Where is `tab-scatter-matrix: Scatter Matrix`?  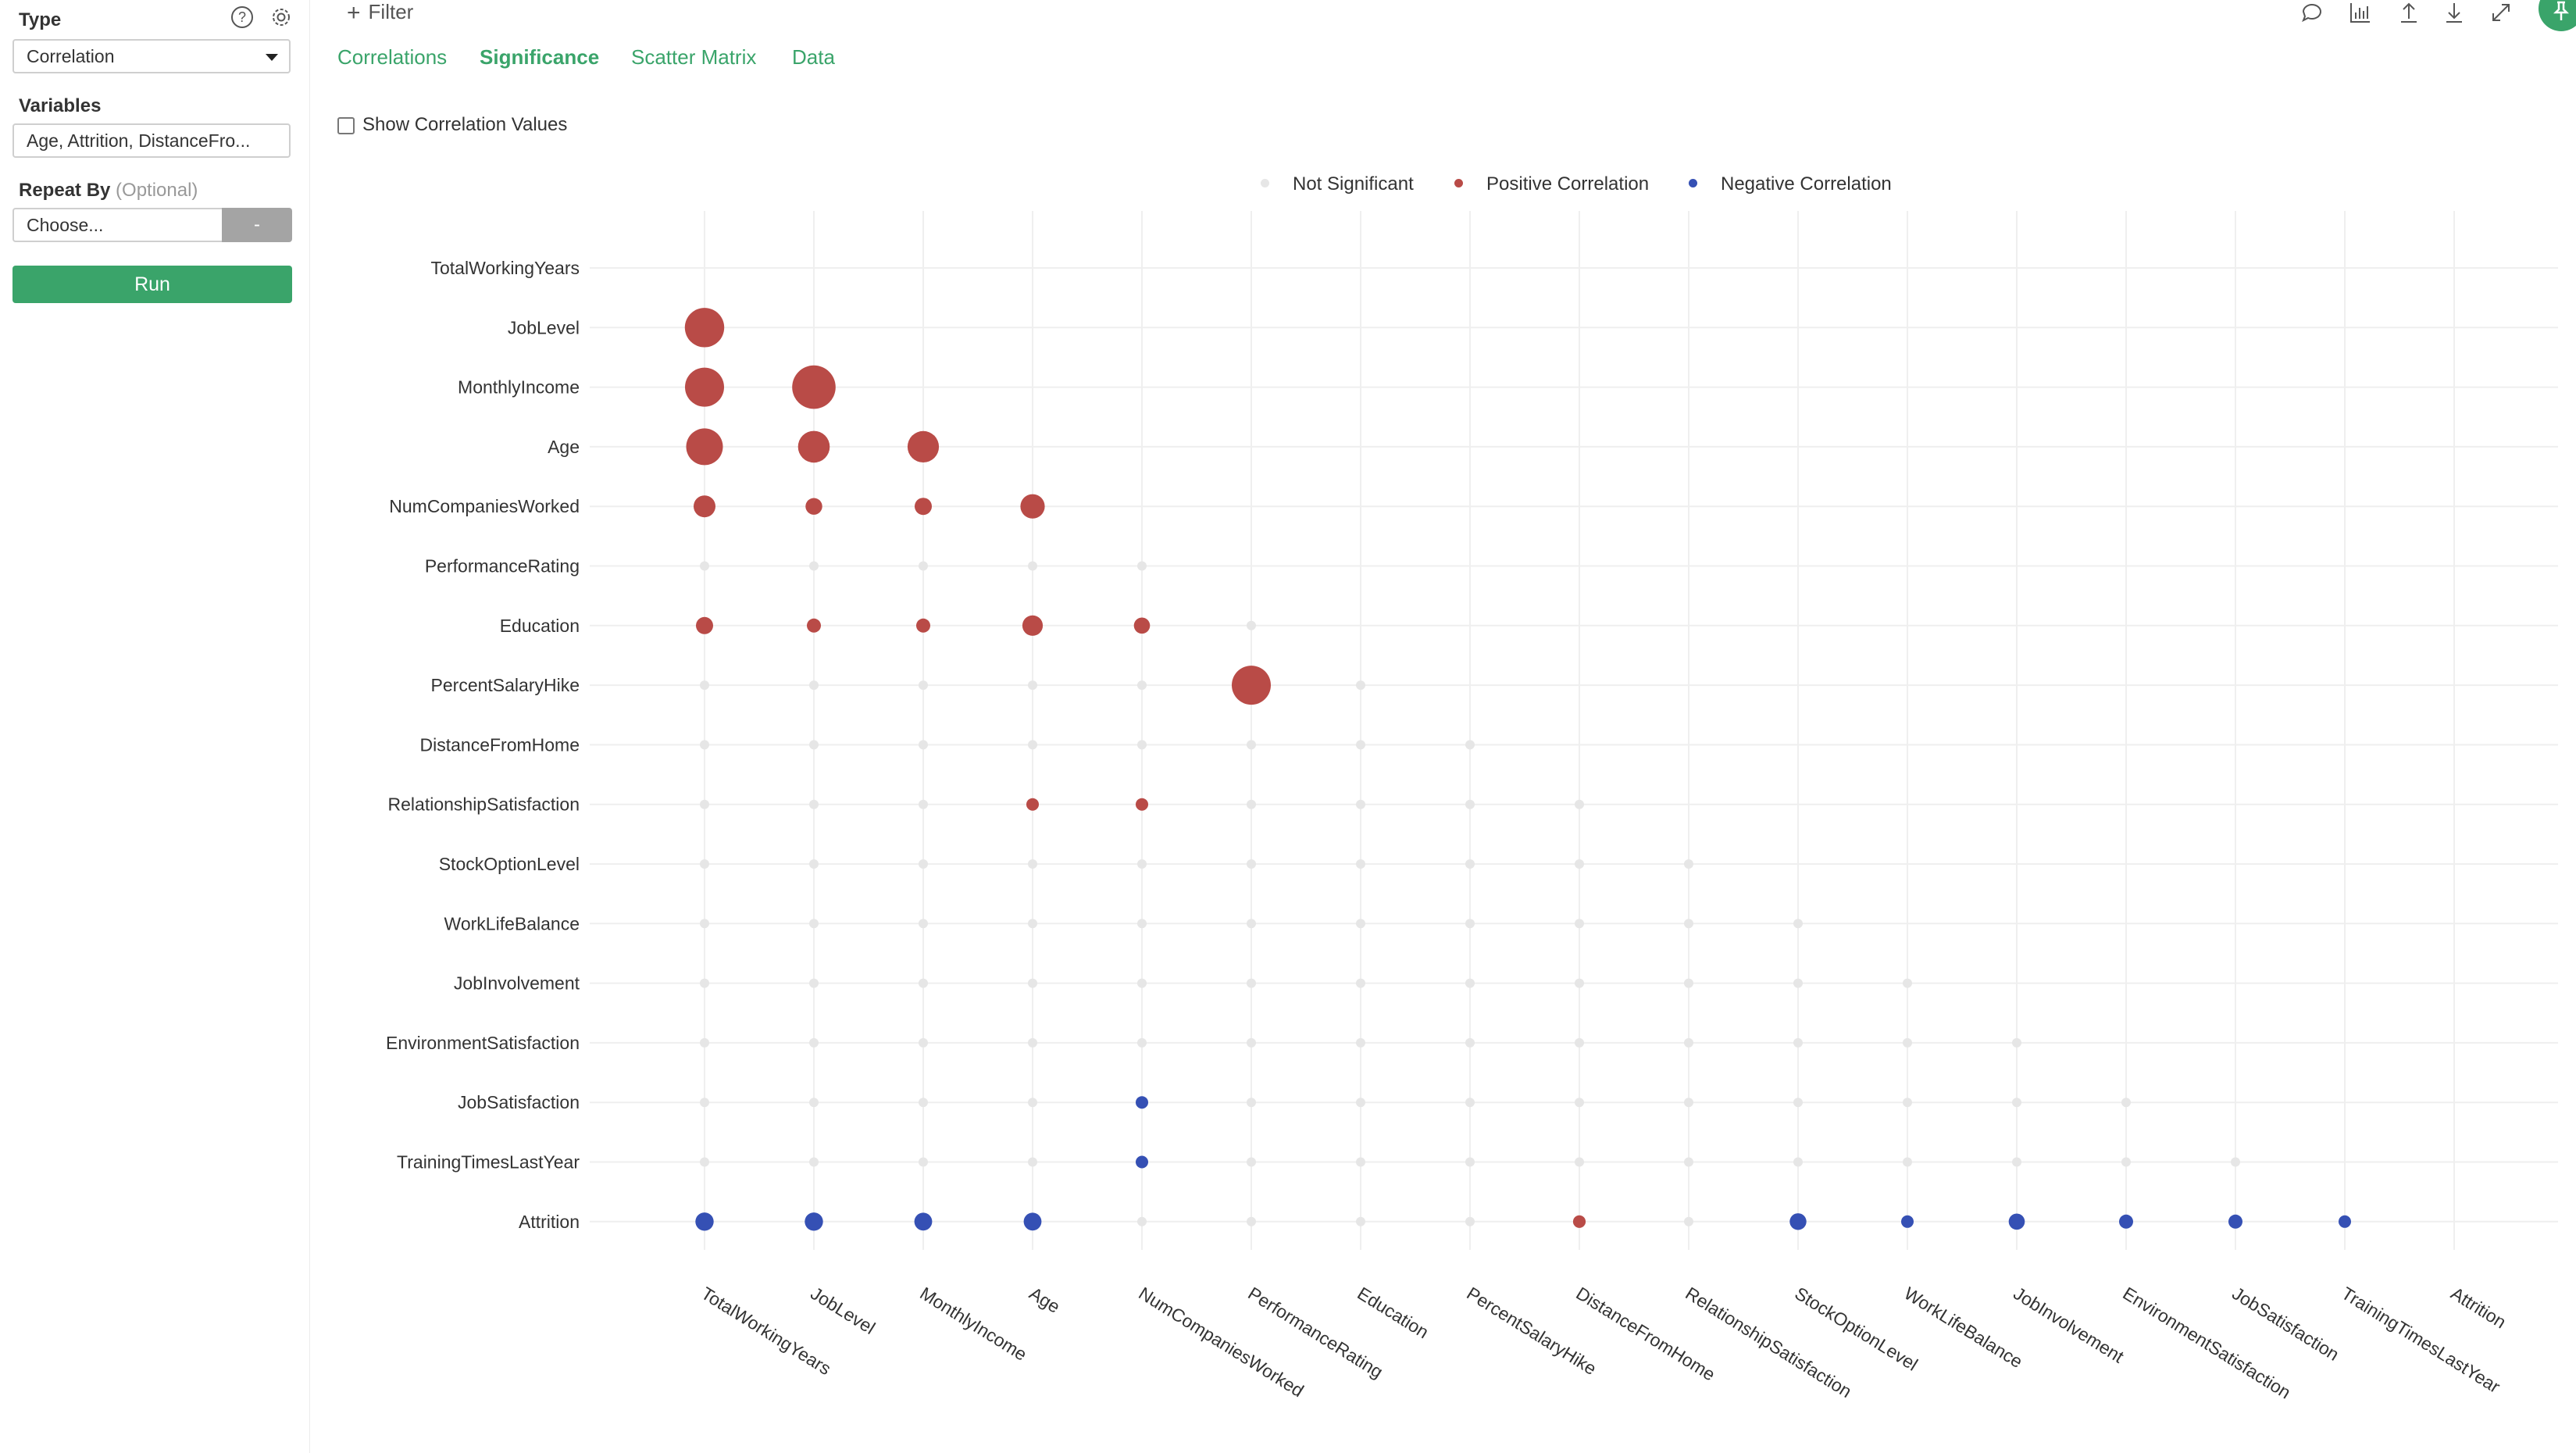 tab-scatter-matrix: Scatter Matrix is located at coordinates (694, 57).